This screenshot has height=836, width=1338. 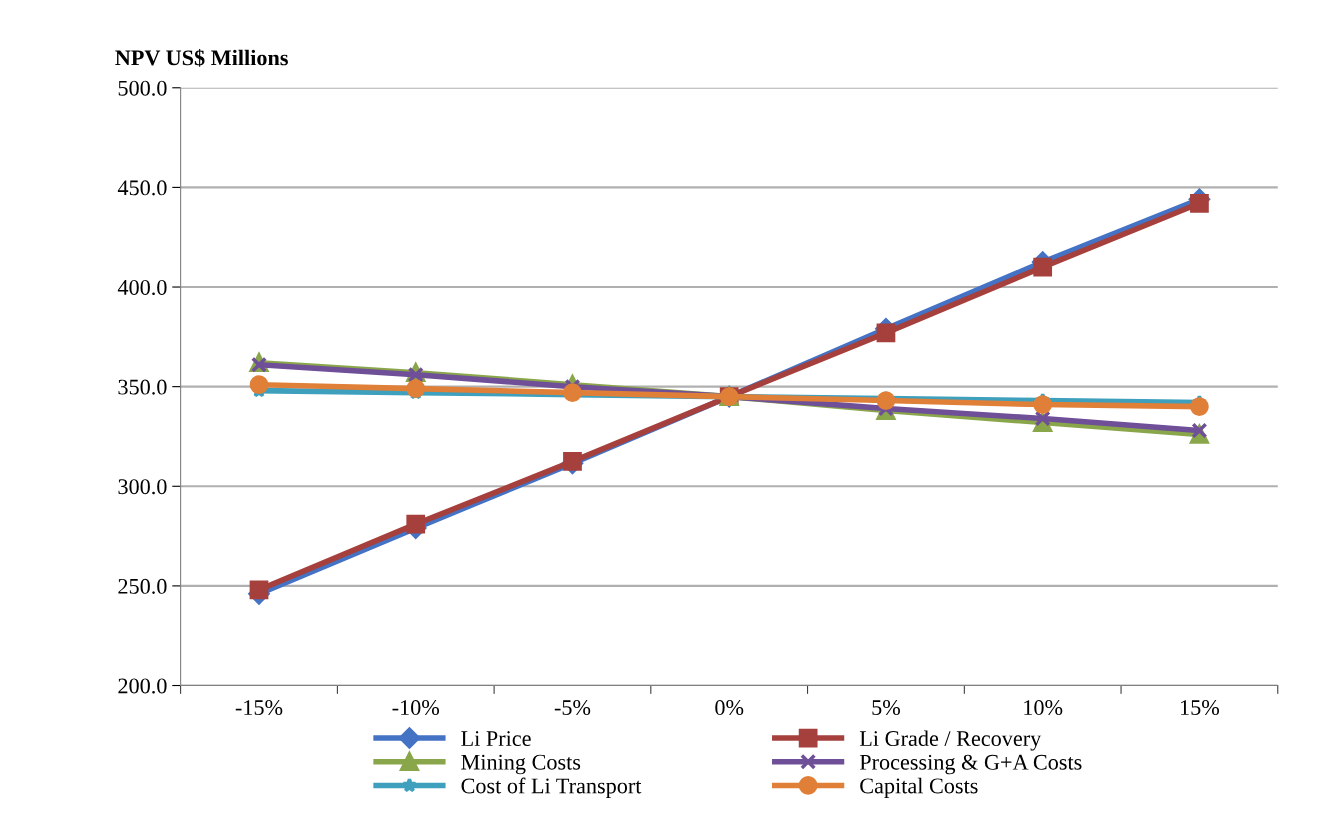 I want to click on legend-label: Processing & G+A Costs, so click(x=970, y=764).